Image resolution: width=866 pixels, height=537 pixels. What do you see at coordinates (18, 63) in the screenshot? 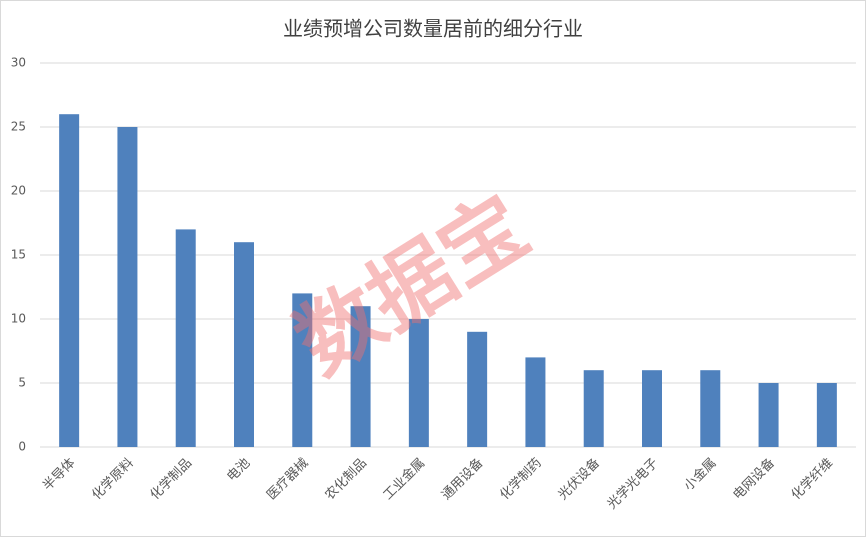
I see `y-tick-label: 30` at bounding box center [18, 63].